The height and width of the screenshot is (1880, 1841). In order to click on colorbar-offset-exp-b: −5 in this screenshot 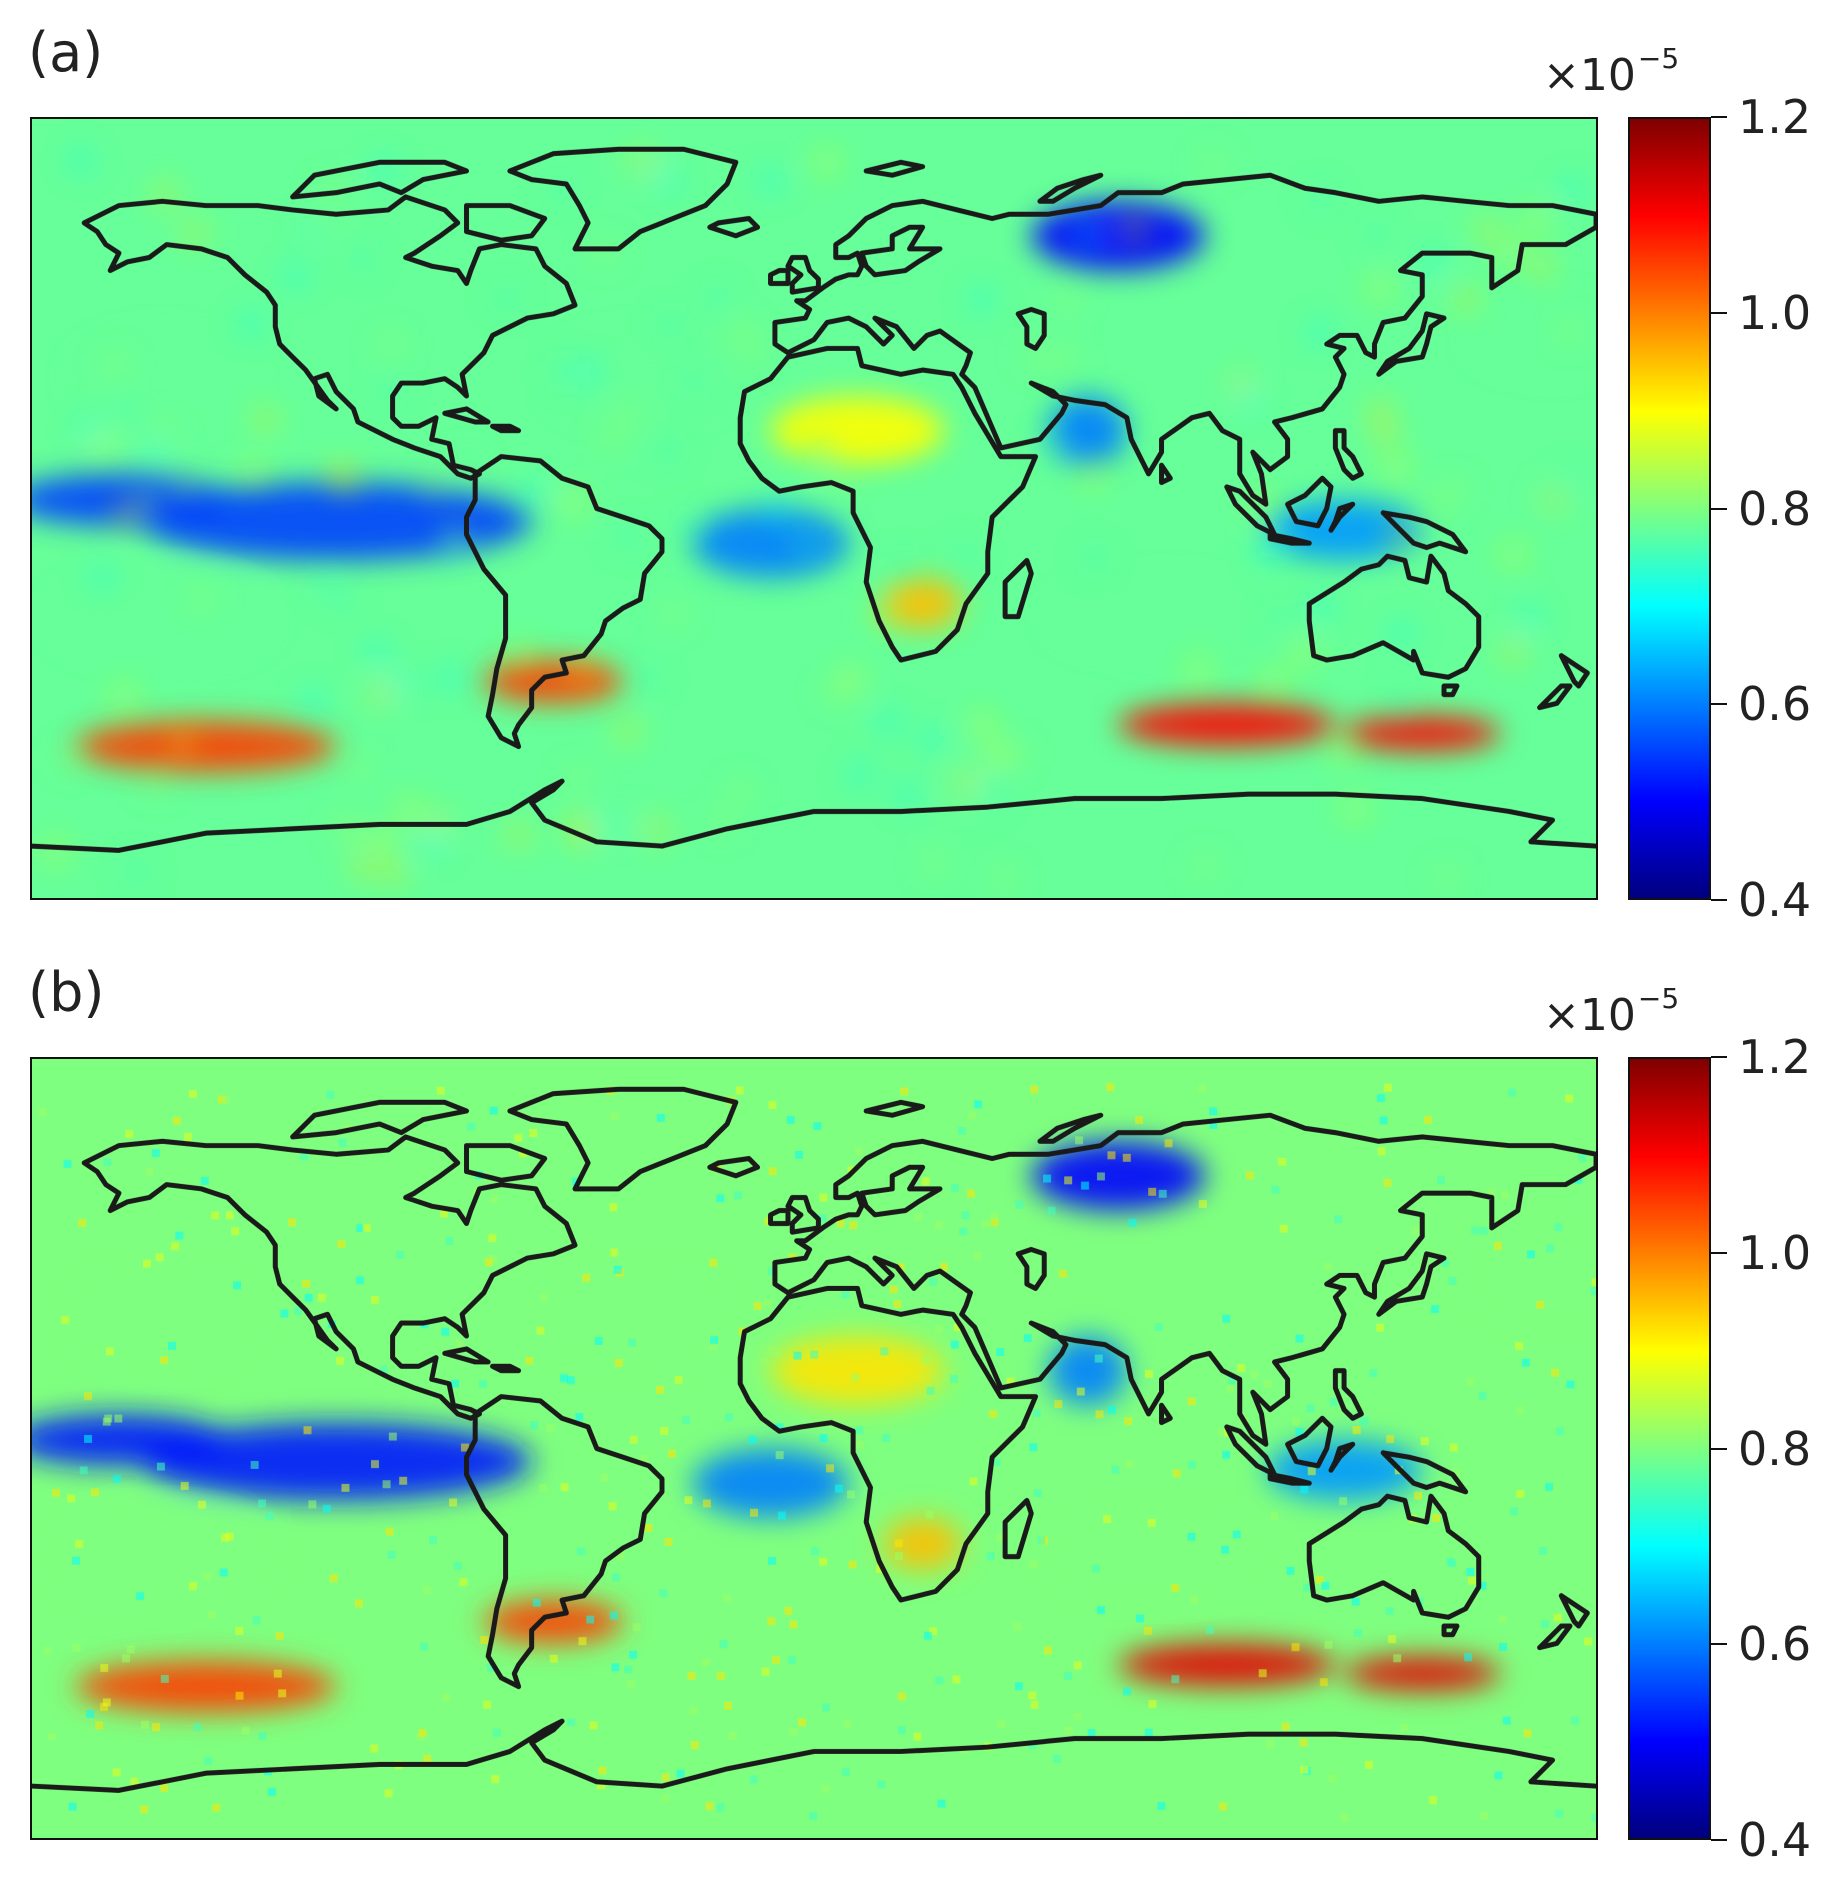, I will do `click(1658, 998)`.